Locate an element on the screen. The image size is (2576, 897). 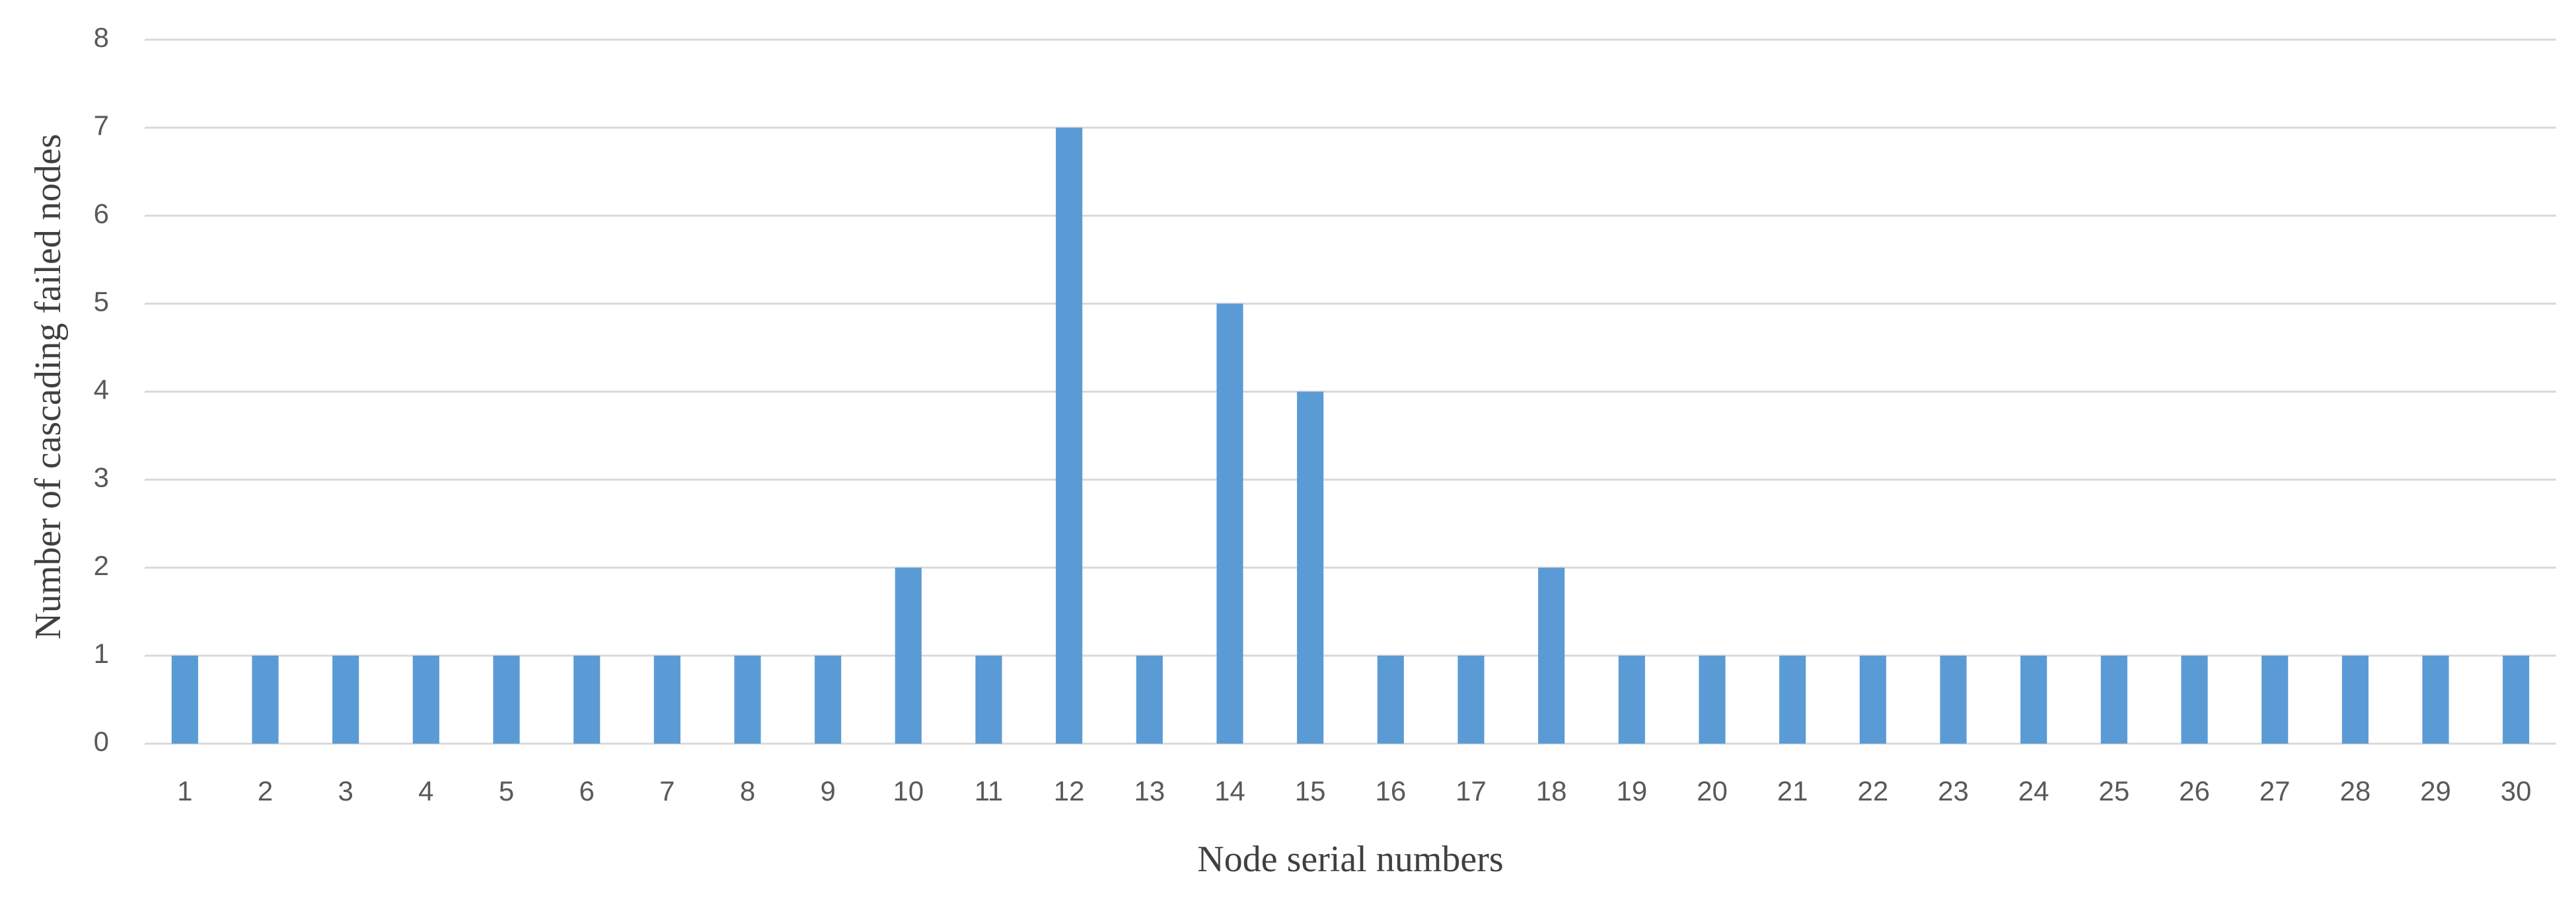
x-tick-label: 5 is located at coordinates (506, 790).